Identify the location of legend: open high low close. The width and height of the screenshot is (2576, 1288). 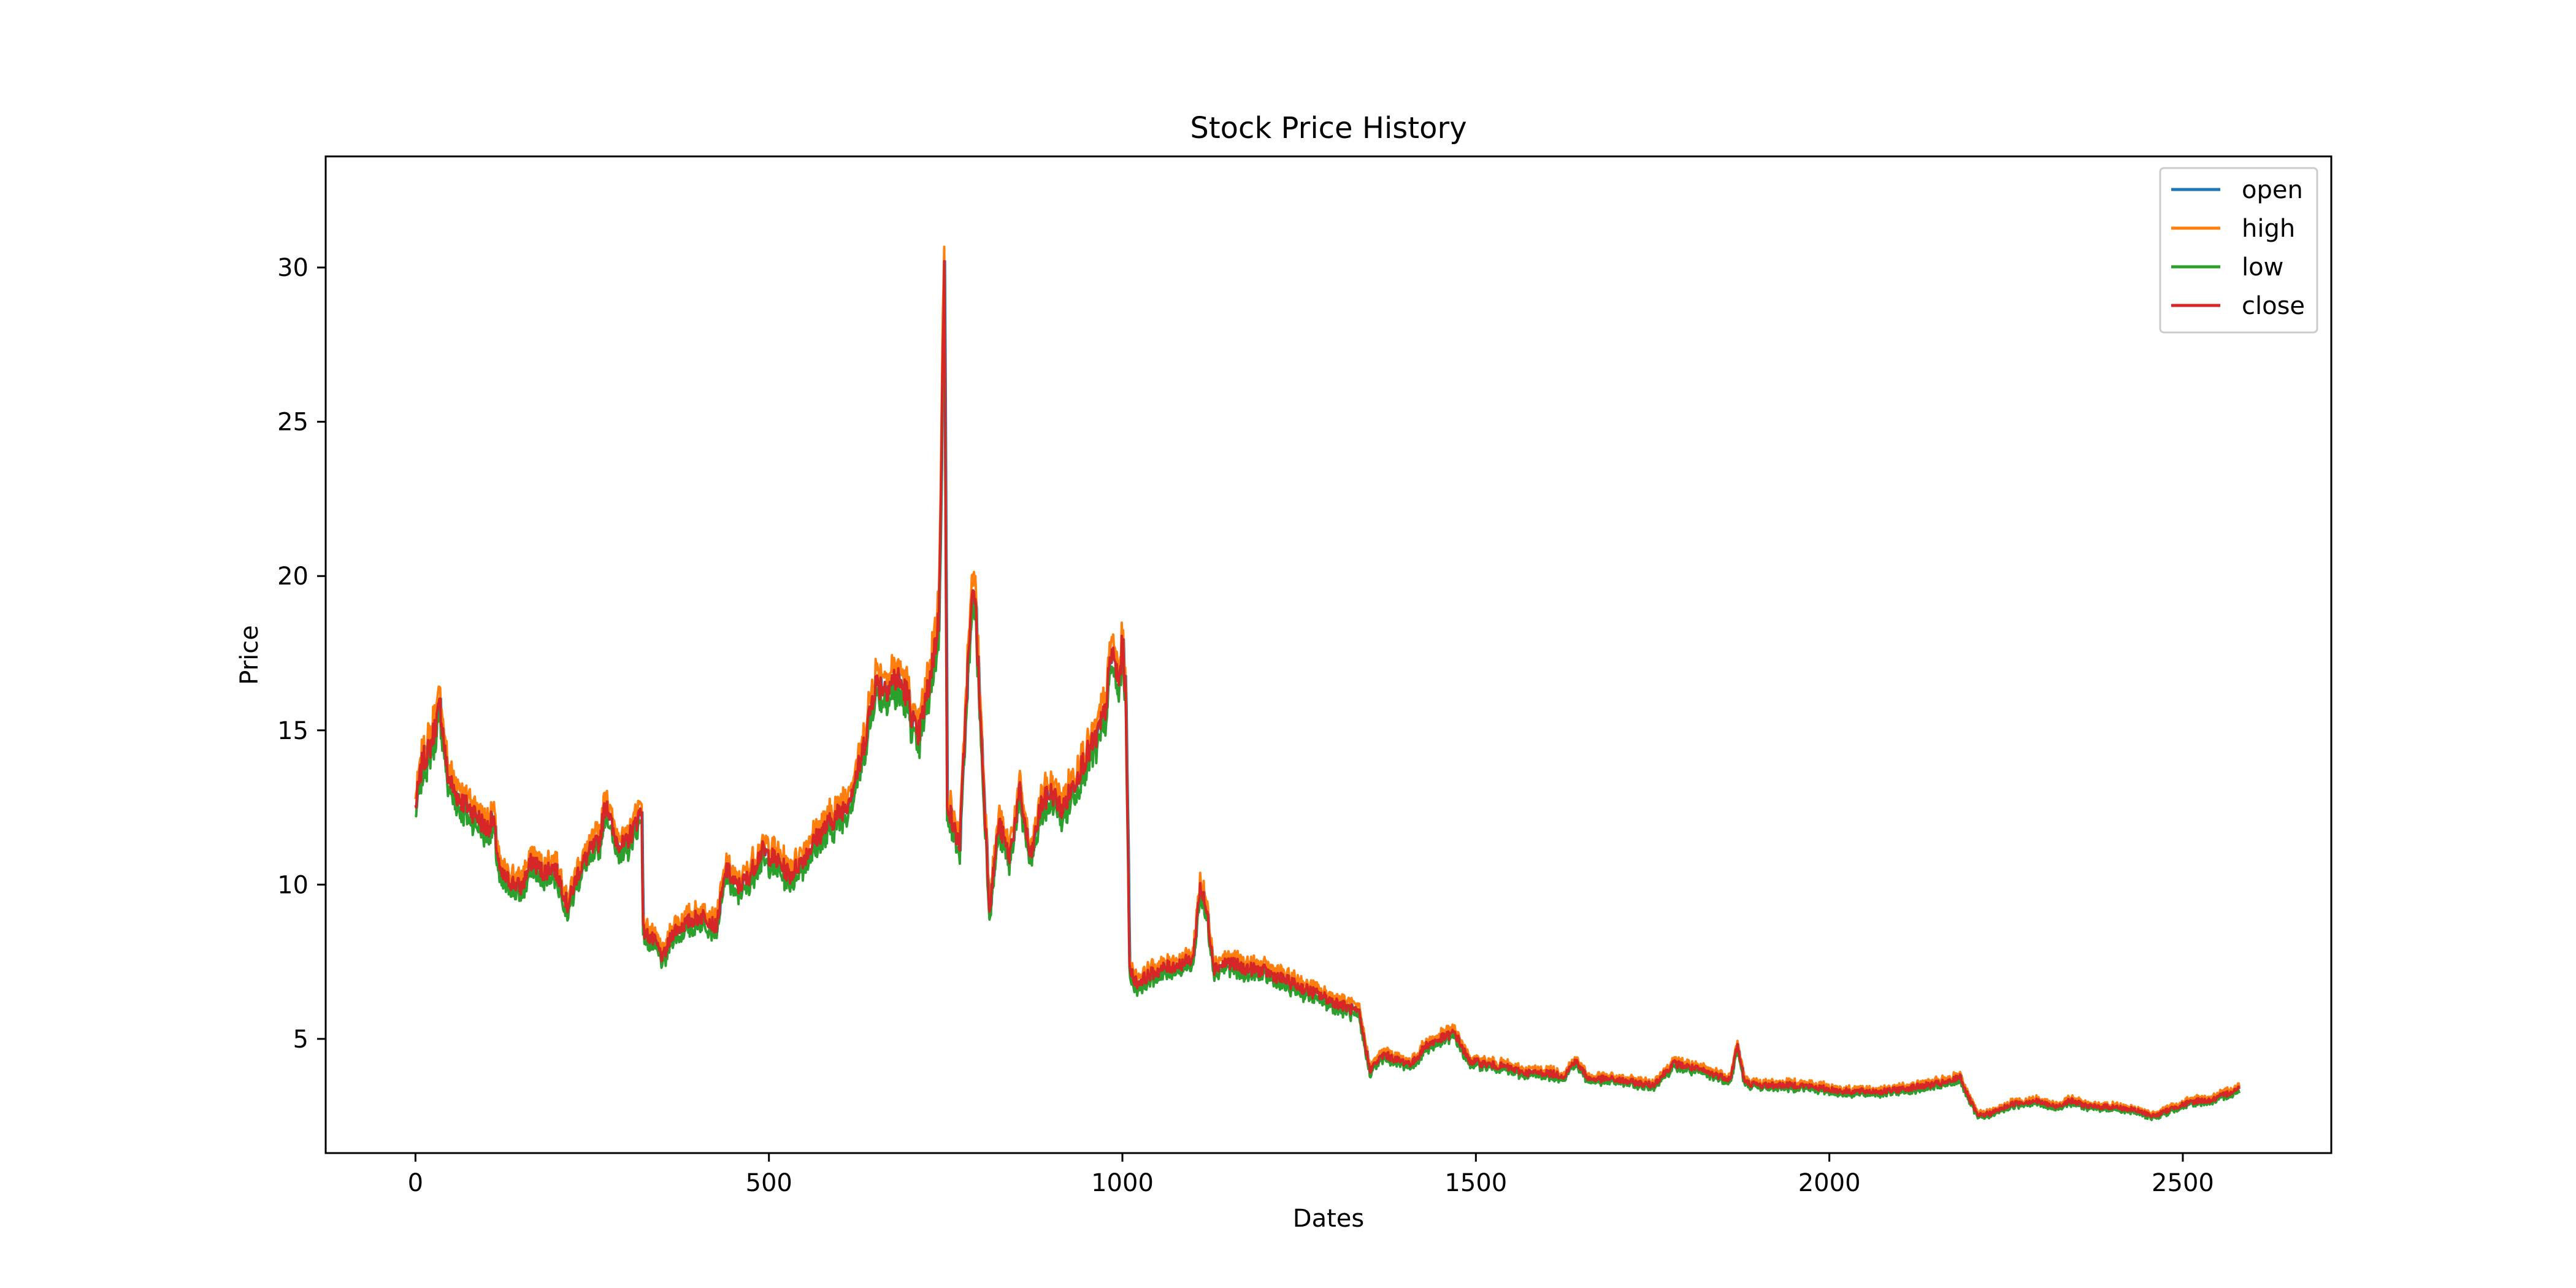
(2238, 250).